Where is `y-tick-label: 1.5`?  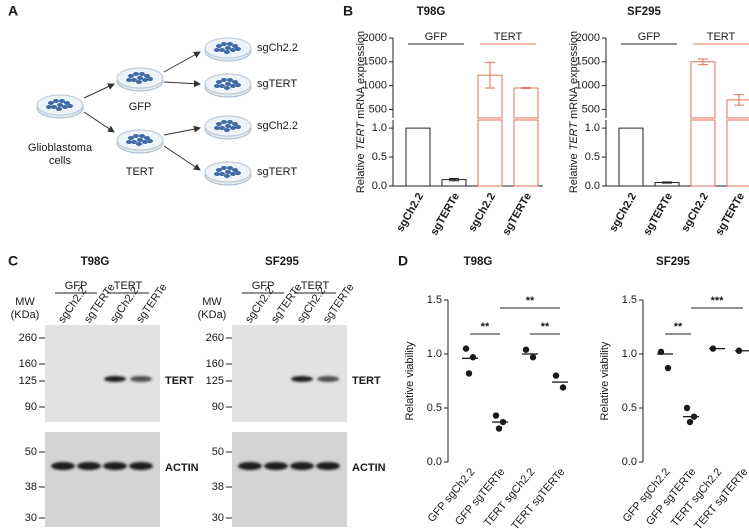
y-tick-label: 1.5 is located at coordinates (434, 300).